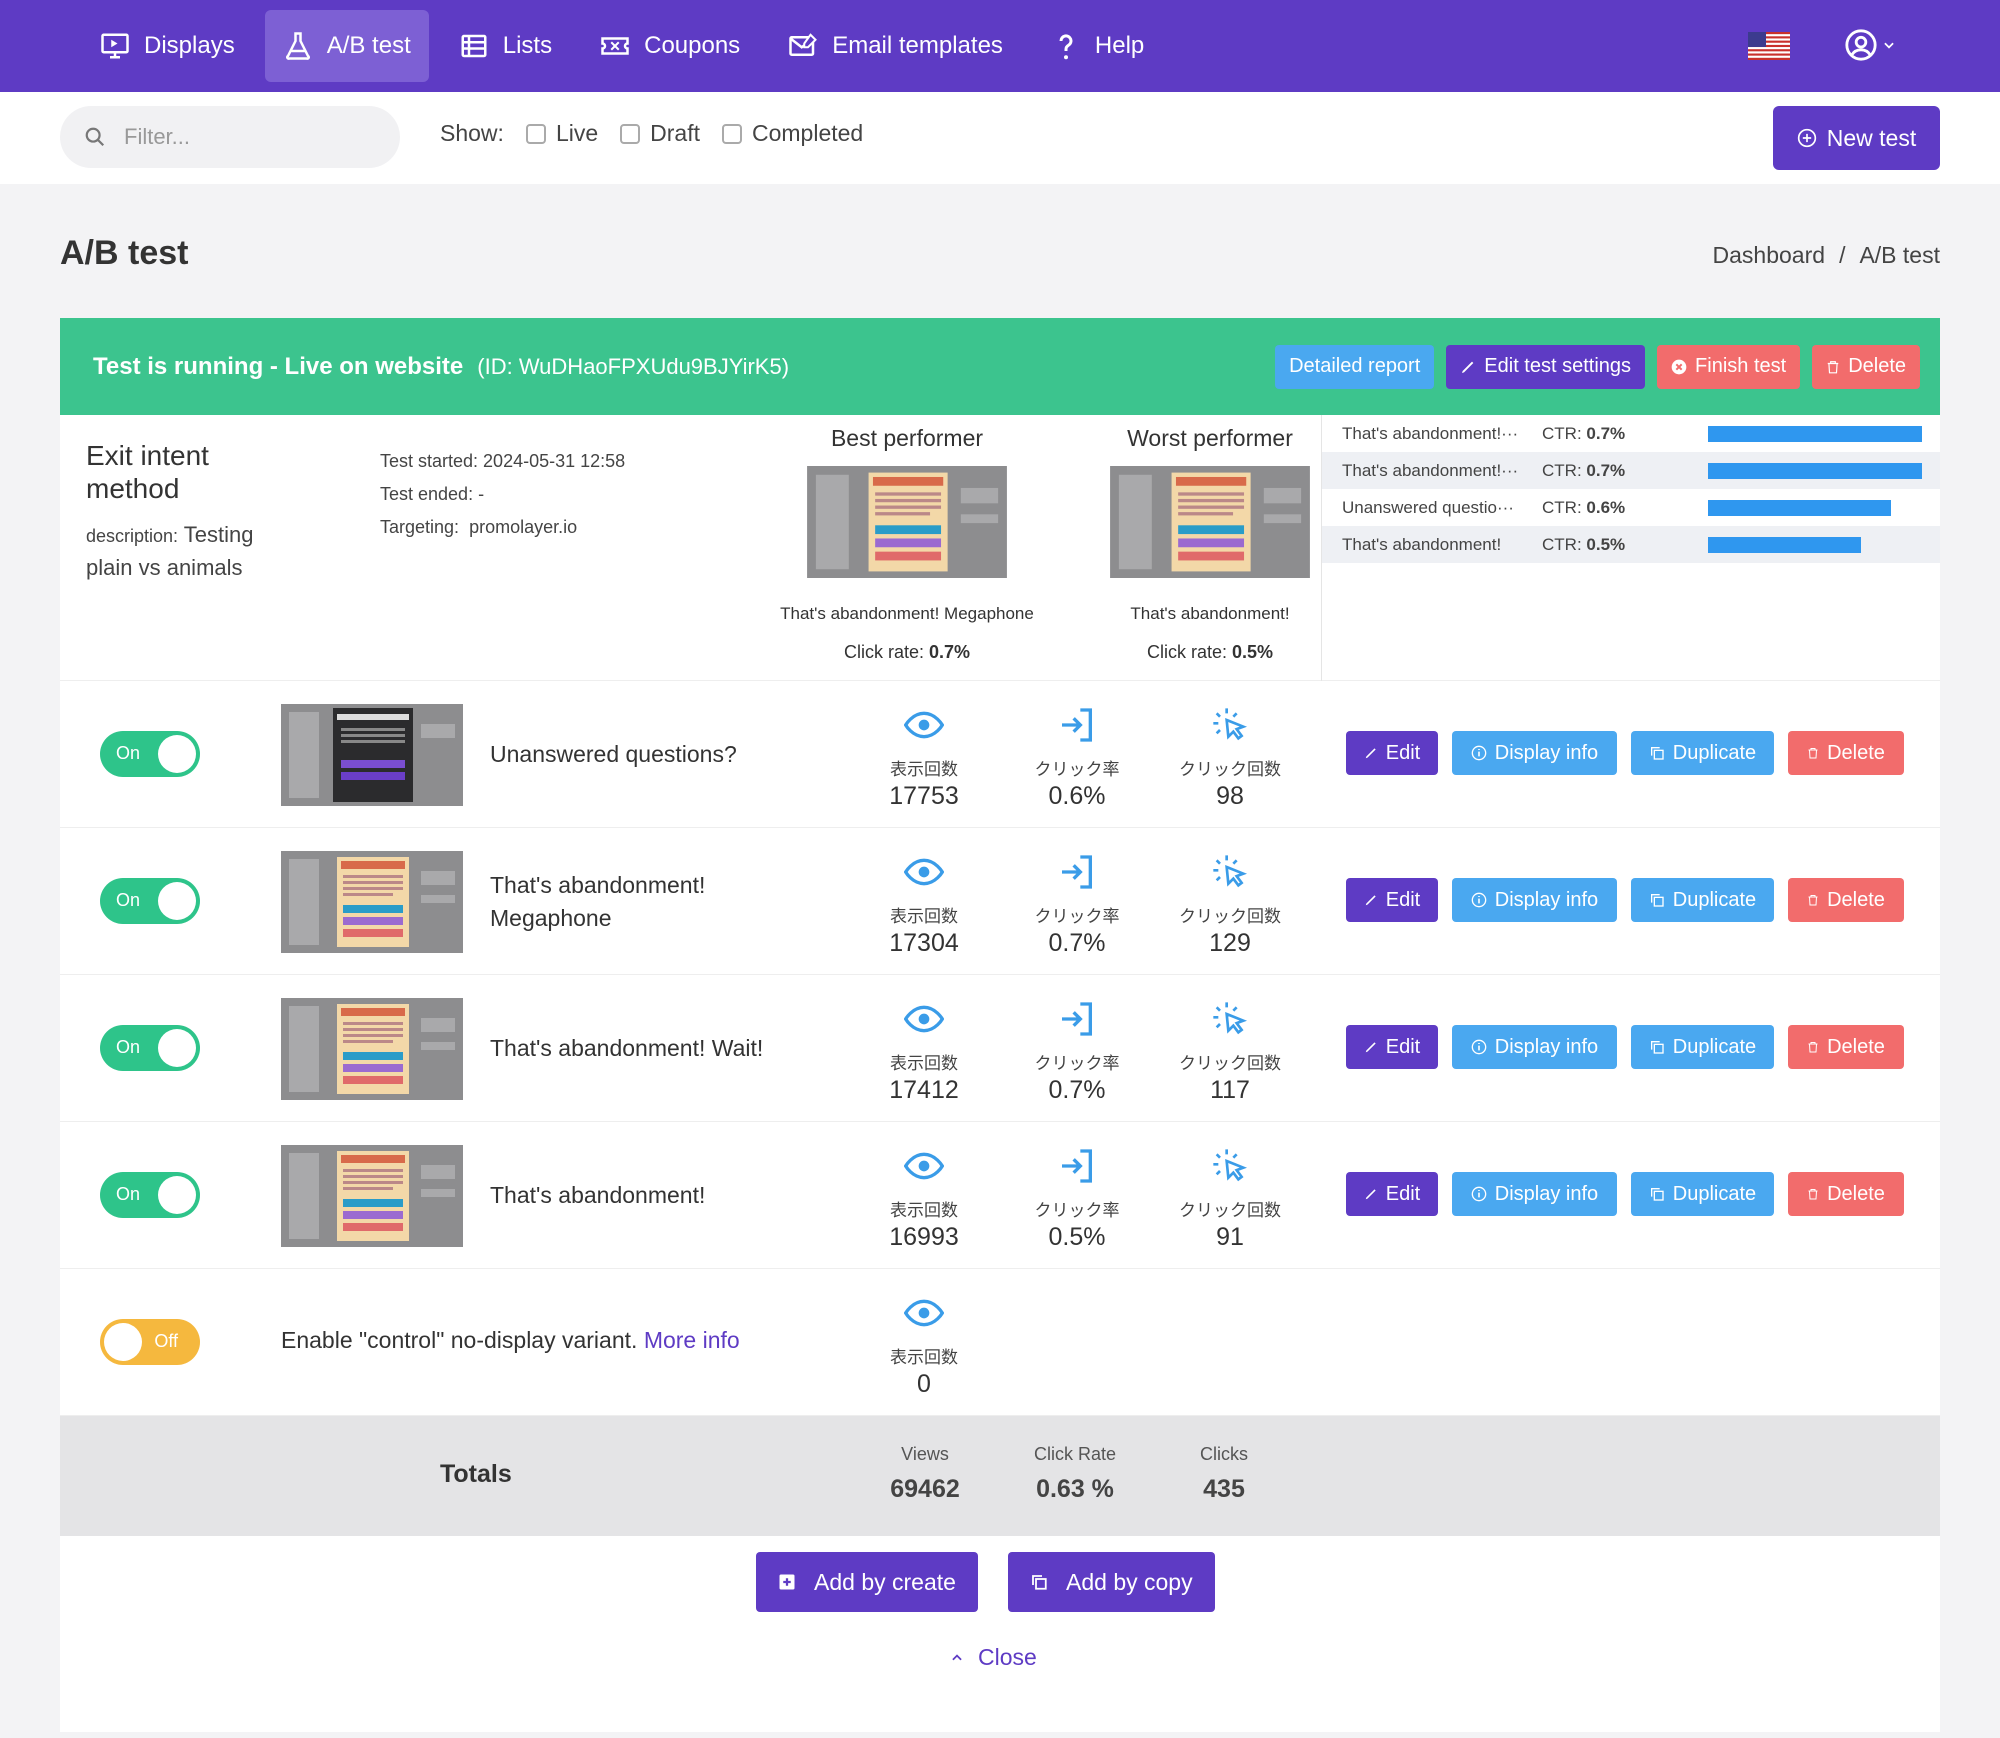 The height and width of the screenshot is (1738, 2000). What do you see at coordinates (924, 1199) in the screenshot?
I see `views-stat: 表示回数 16993` at bounding box center [924, 1199].